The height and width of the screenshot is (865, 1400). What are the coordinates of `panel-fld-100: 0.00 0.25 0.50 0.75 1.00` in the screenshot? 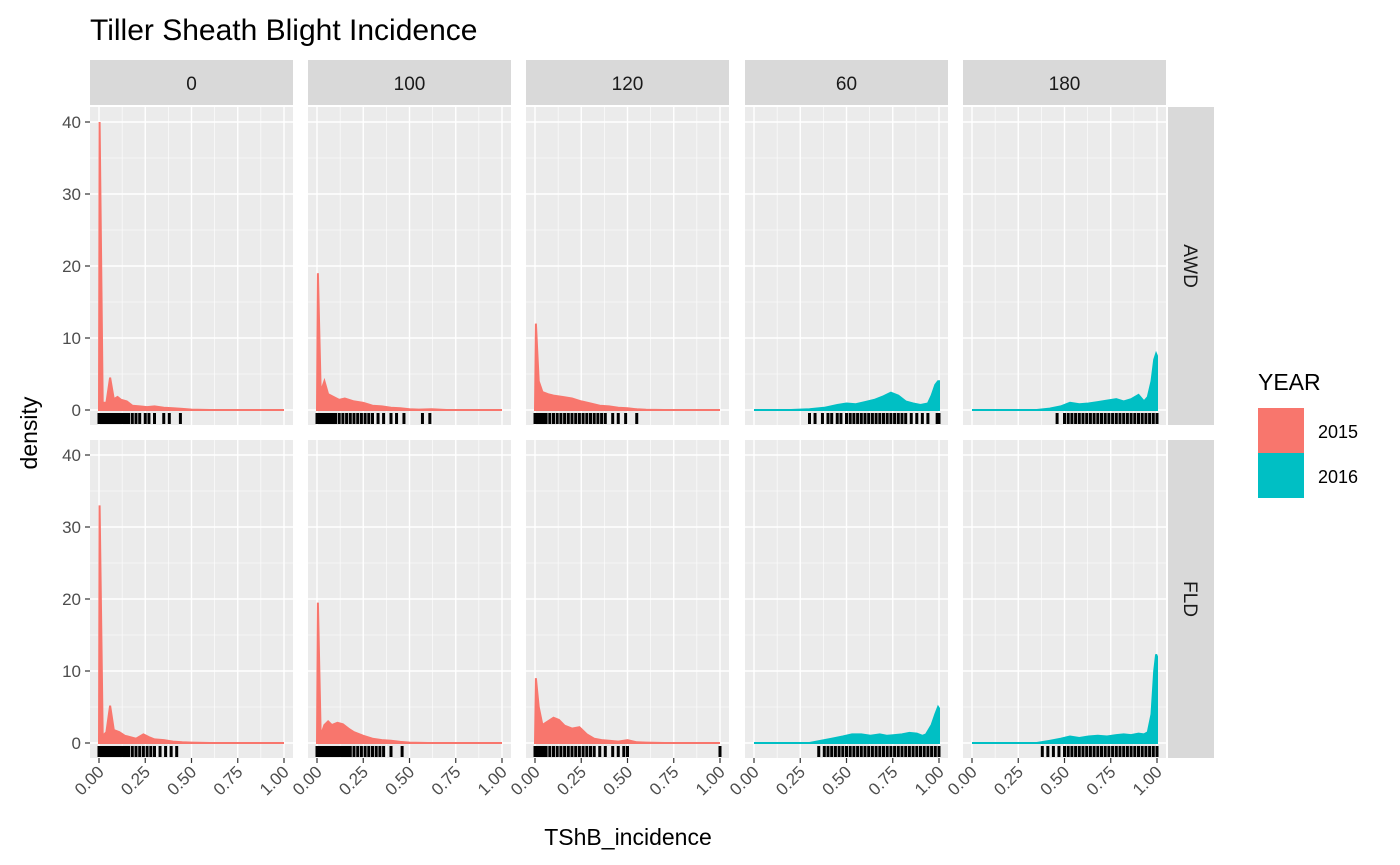 It's located at (400, 619).